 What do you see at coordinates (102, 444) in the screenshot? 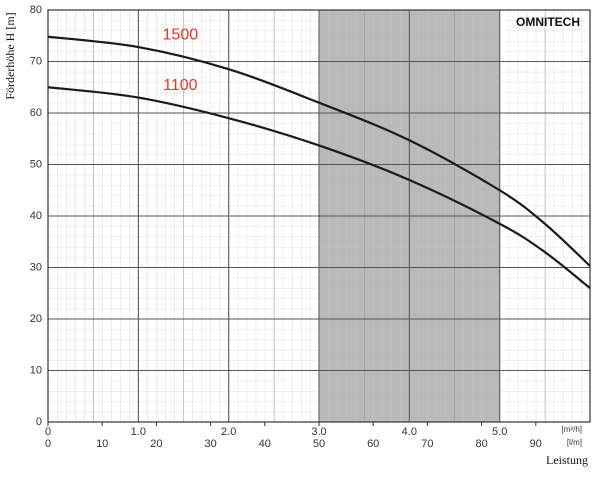
I see `x2-tick-label: 10` at bounding box center [102, 444].